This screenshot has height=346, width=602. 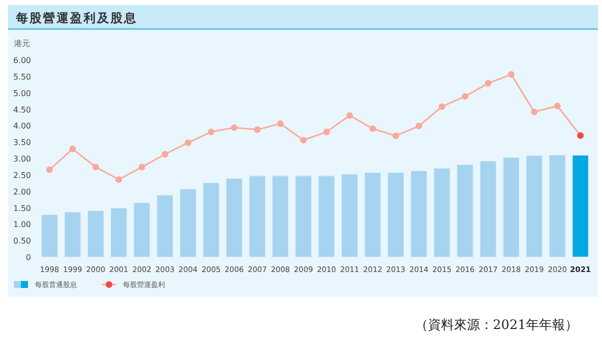 I want to click on y-tick-label: 4.50, so click(x=22, y=109).